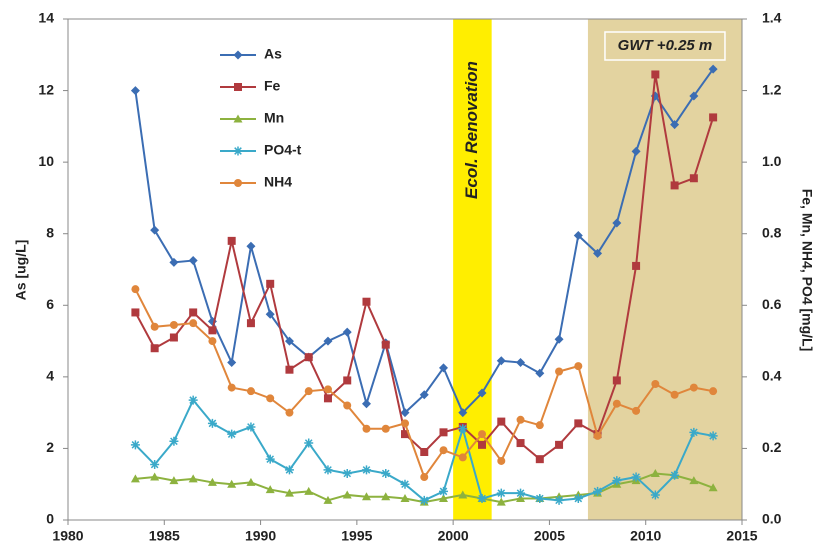 Image resolution: width=825 pixels, height=557 pixels. I want to click on x-tick-label: 1990, so click(260, 536).